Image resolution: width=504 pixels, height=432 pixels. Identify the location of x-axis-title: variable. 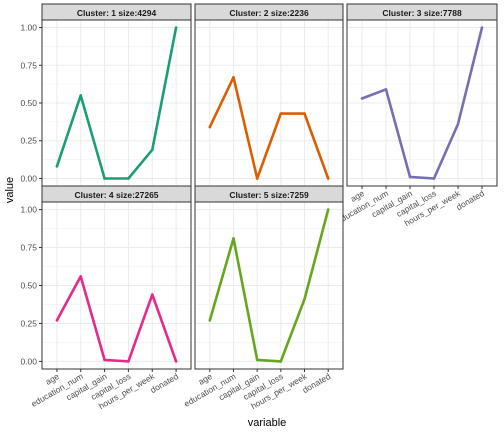
(267, 423).